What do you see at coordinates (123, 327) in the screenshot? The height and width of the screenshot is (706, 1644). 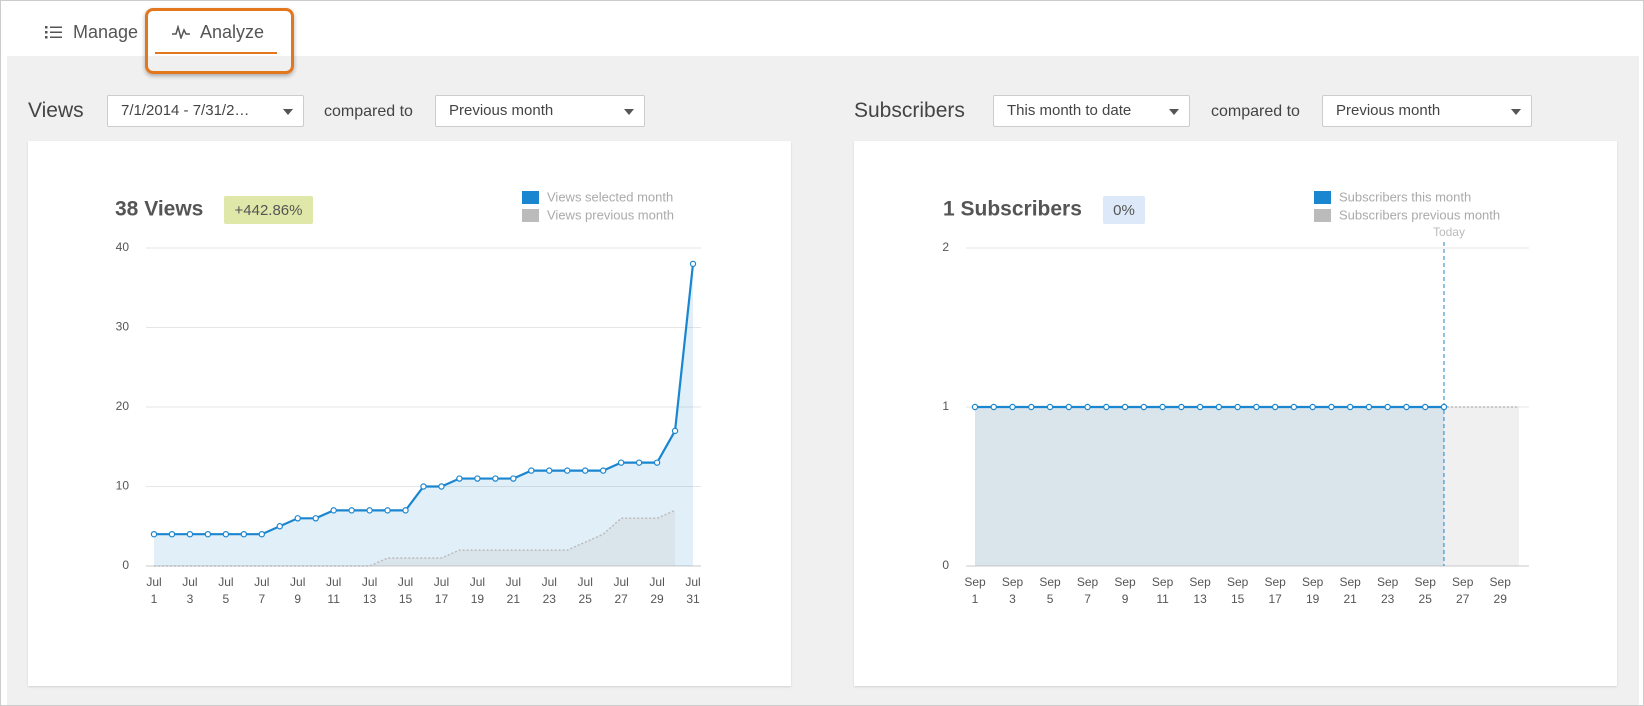 I see `y-tick-label: 30` at bounding box center [123, 327].